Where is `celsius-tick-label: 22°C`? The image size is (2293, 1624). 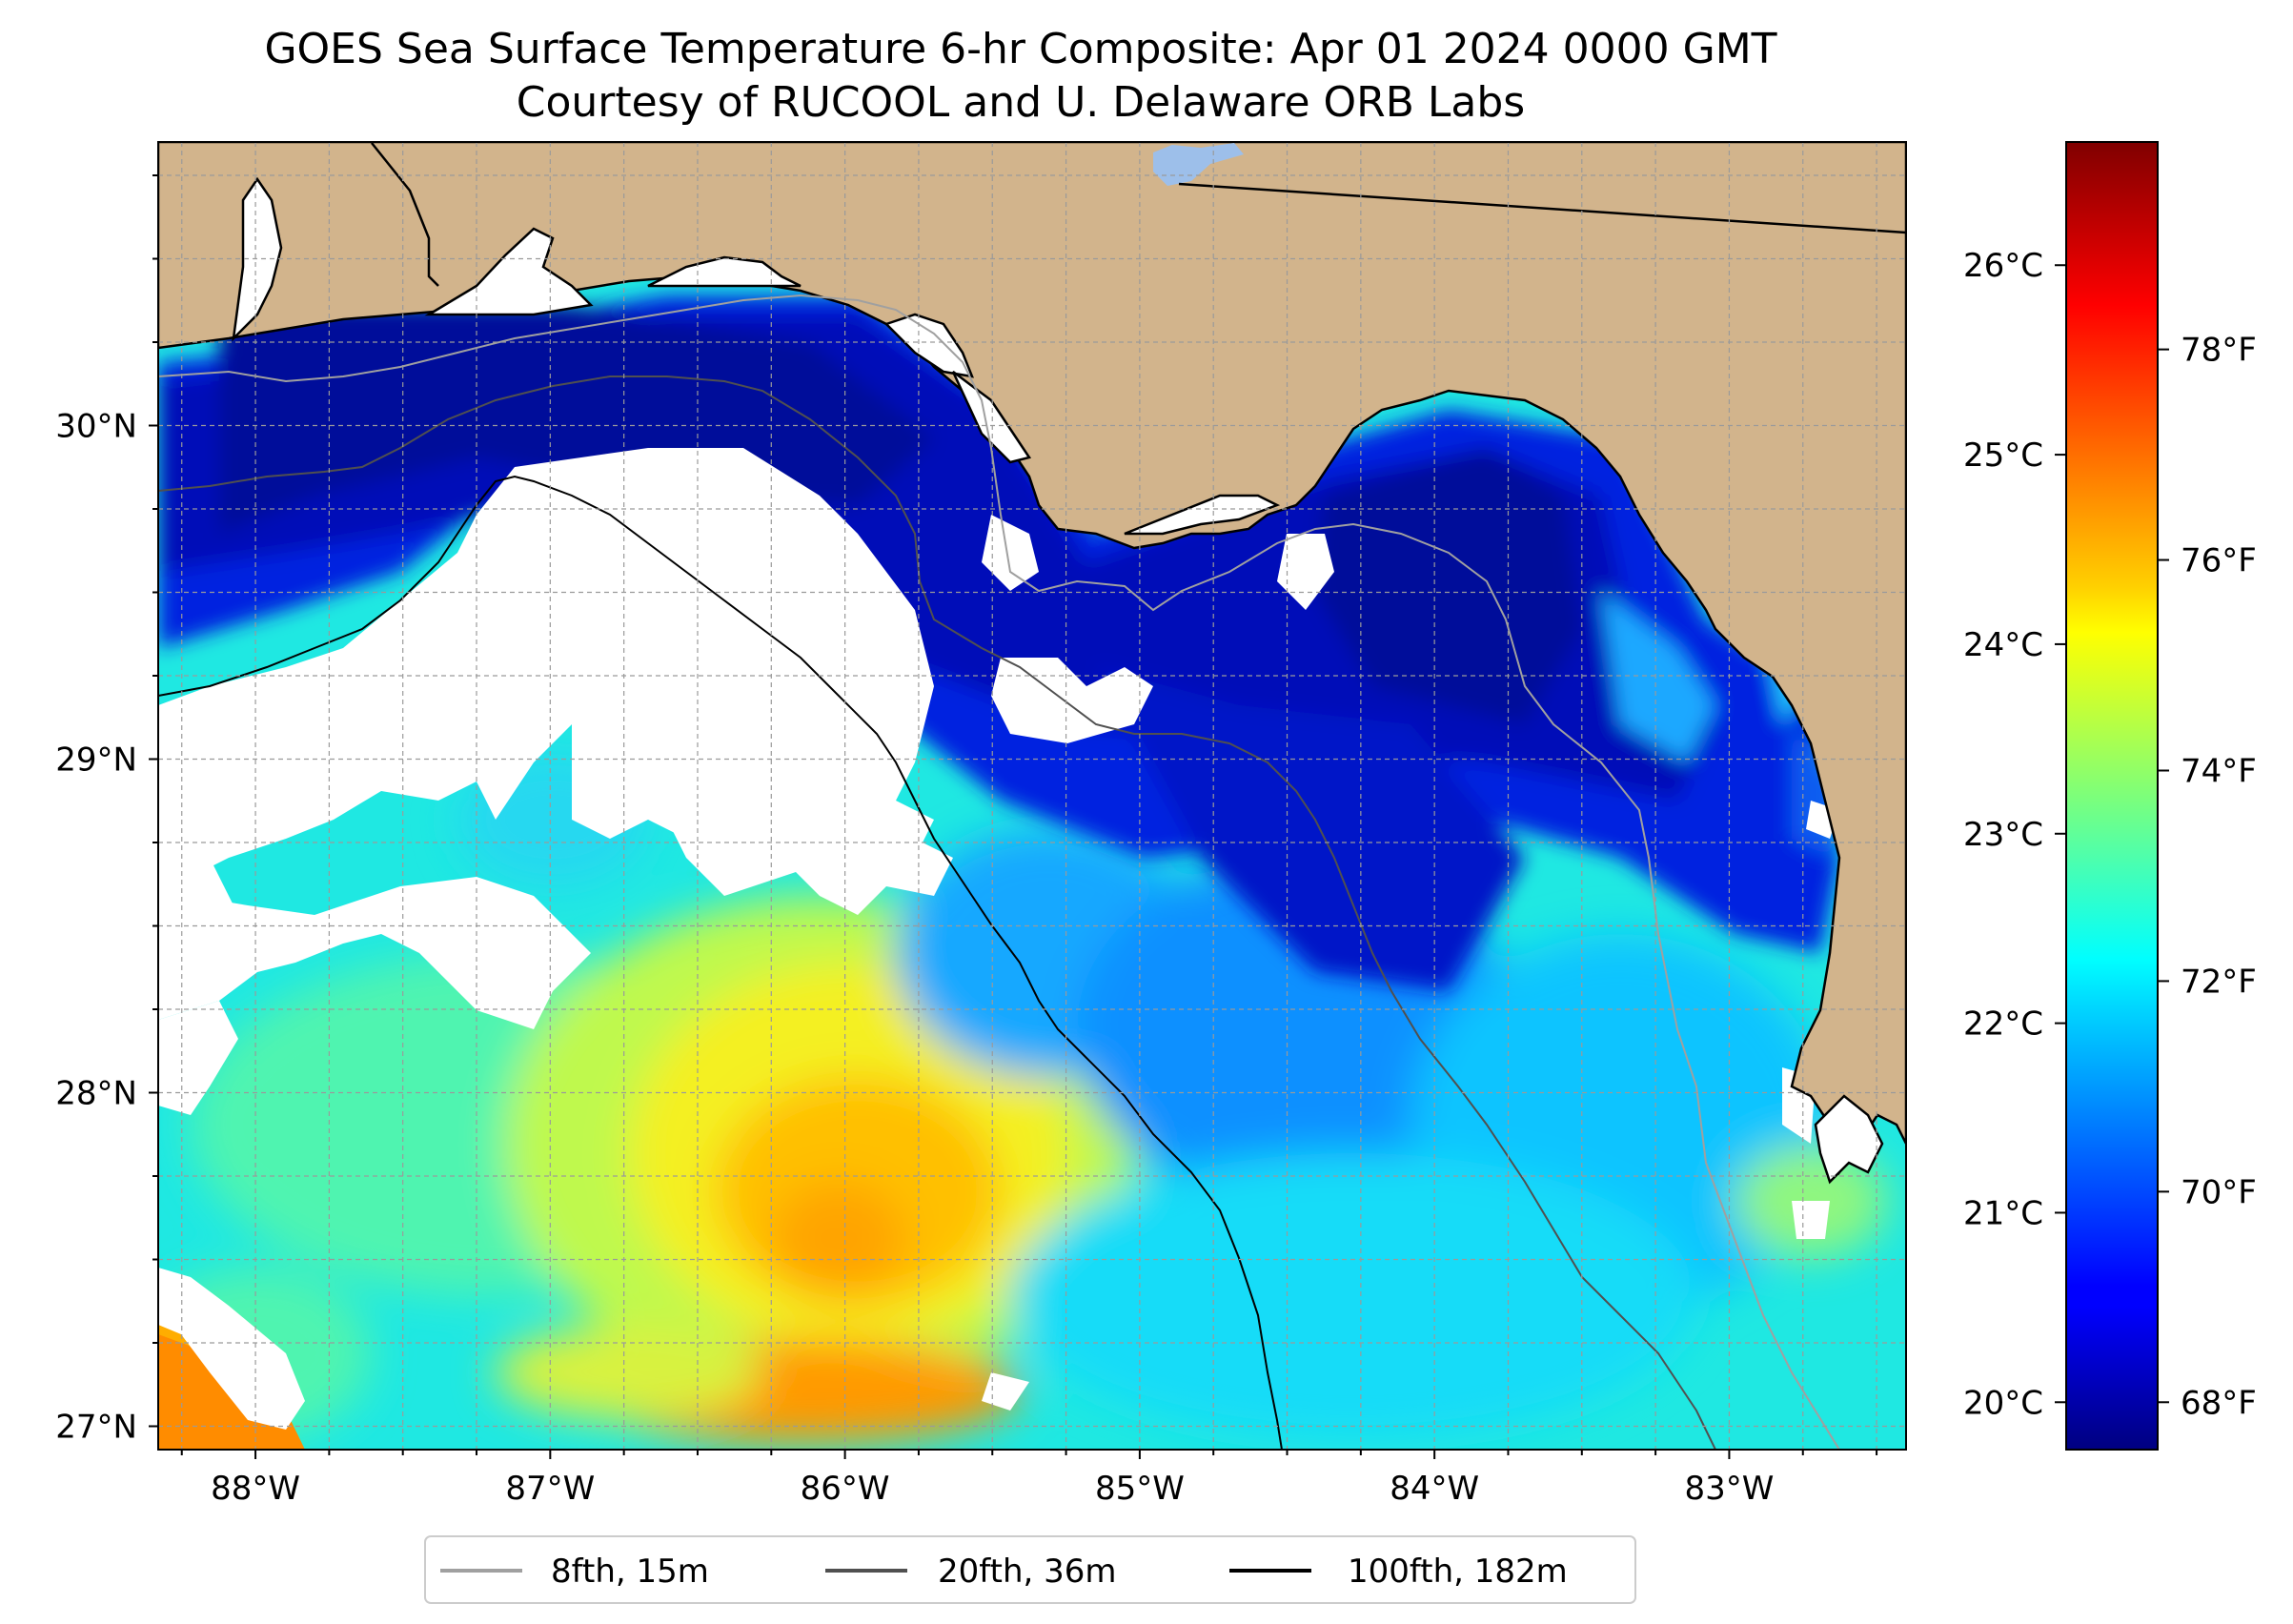 celsius-tick-label: 22°C is located at coordinates (2003, 1024).